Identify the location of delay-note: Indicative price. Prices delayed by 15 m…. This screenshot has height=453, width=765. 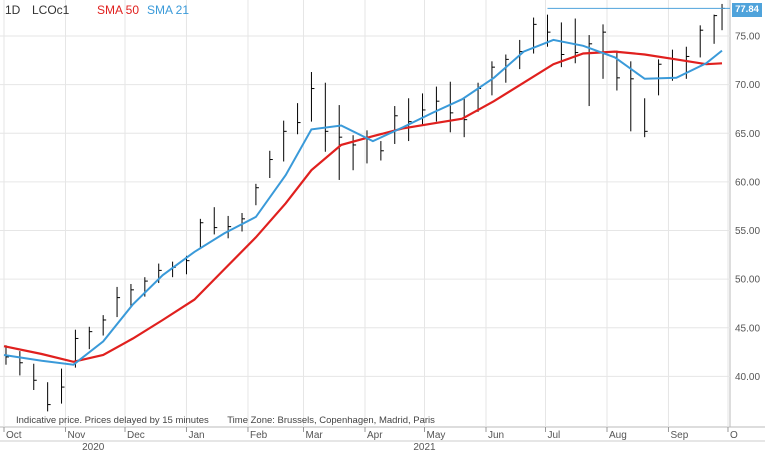
(112, 420).